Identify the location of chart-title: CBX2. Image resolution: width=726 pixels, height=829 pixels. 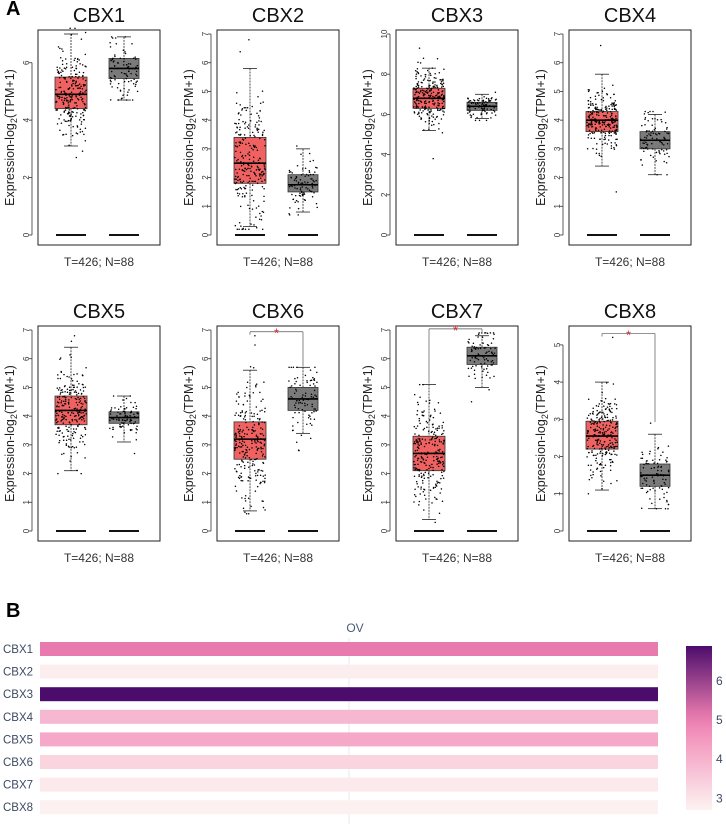
(278, 16).